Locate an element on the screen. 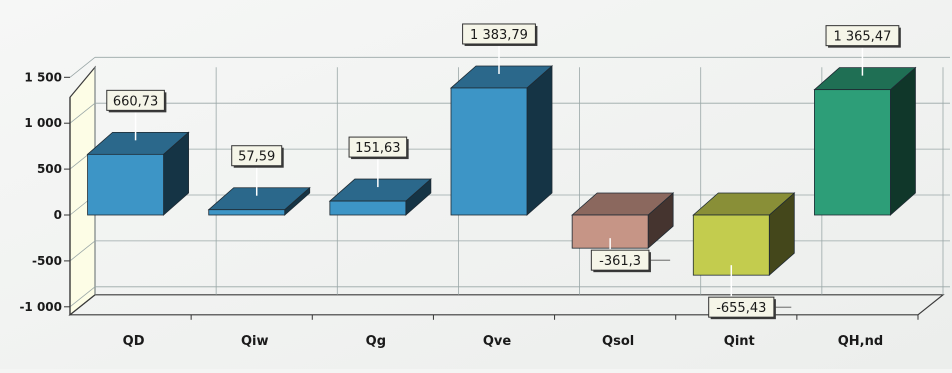 This screenshot has height=373, width=952. category-label: Qg is located at coordinates (376, 341).